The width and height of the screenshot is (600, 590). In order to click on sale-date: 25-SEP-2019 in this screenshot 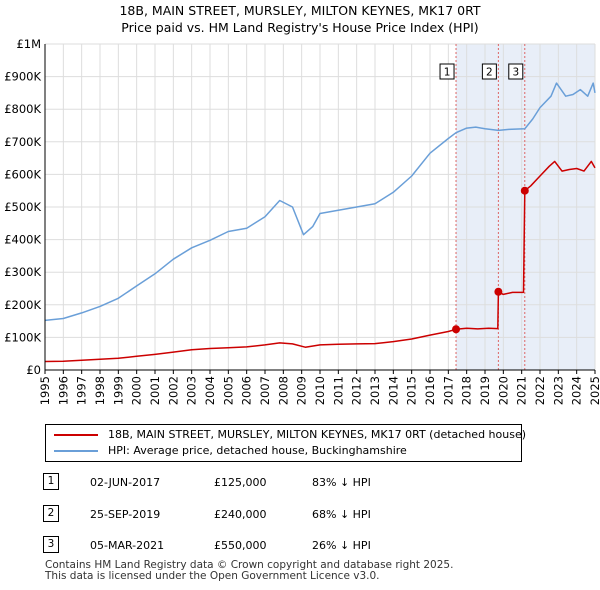, I will do `click(125, 514)`.